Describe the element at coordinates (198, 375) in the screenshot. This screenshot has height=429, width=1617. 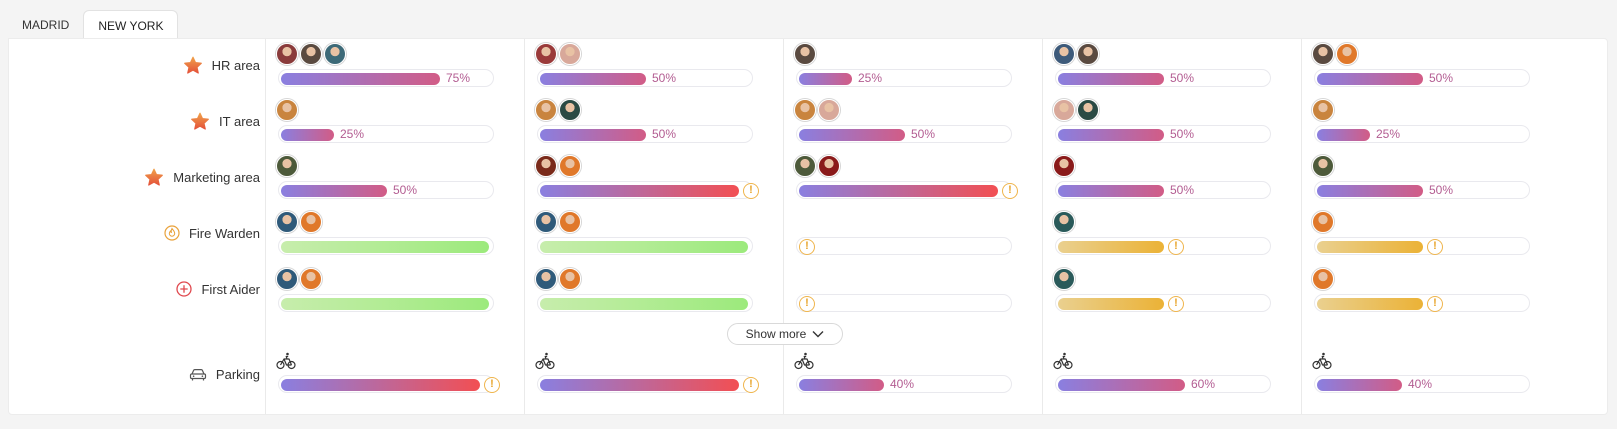
I see `car-icon` at that location.